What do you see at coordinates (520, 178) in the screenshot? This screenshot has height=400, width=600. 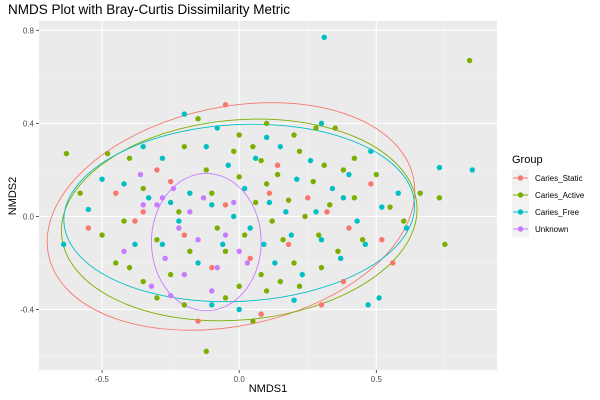 I see `legend-key-point-caries-static` at bounding box center [520, 178].